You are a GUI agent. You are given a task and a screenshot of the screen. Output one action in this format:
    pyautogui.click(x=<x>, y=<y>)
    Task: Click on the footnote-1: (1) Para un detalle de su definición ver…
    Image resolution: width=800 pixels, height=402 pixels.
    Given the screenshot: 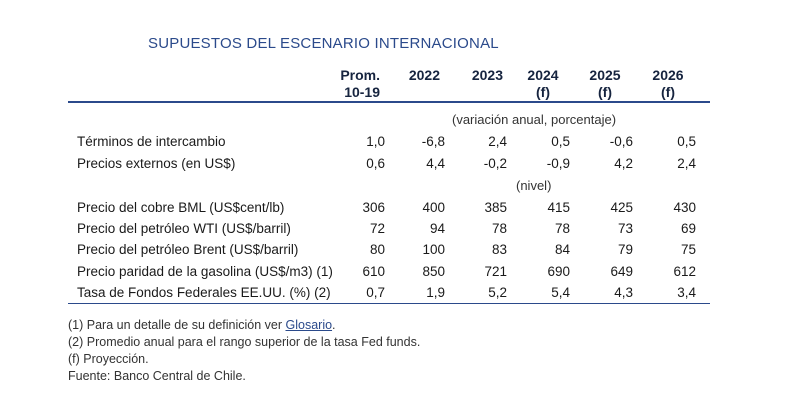 What is the action you would take?
    pyautogui.click(x=244, y=325)
    